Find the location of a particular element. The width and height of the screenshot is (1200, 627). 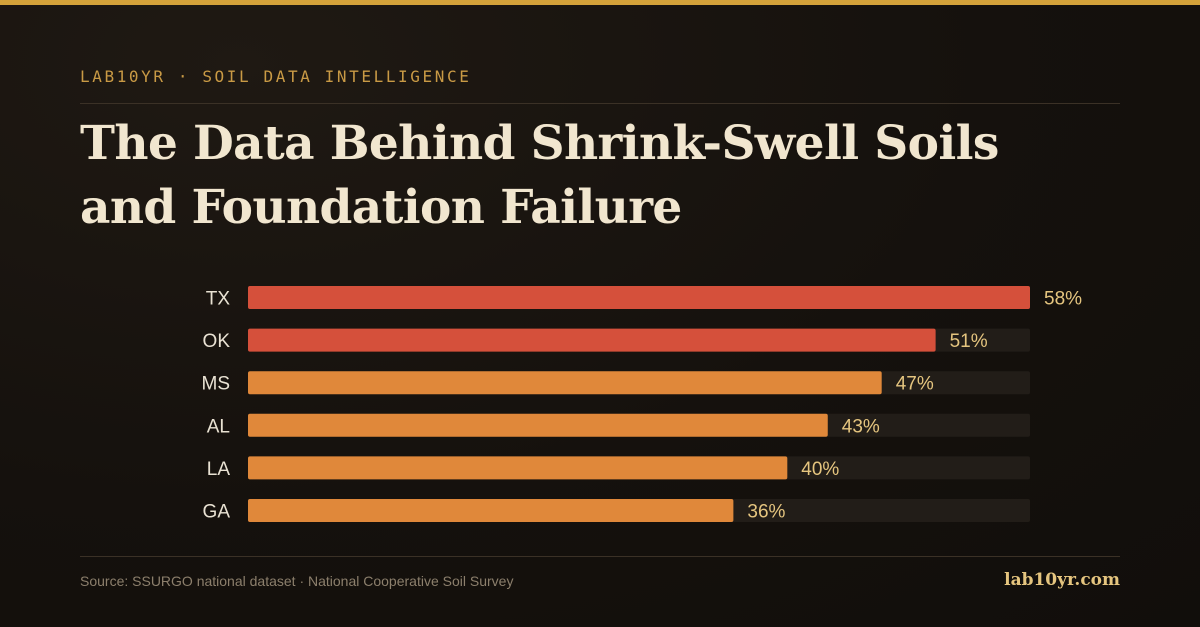

category-label-ms: MS is located at coordinates (216, 384).